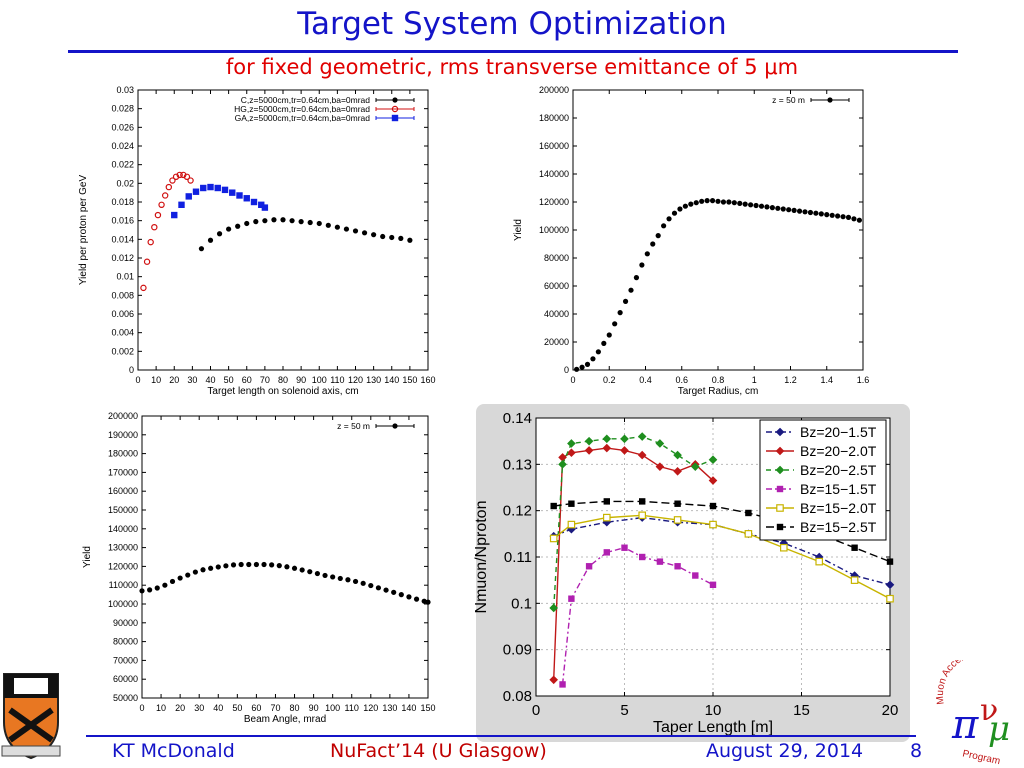 Image resolution: width=1024 pixels, height=768 pixels. Describe the element at coordinates (981, 757) in the screenshot. I see `svg-text: Program` at that location.